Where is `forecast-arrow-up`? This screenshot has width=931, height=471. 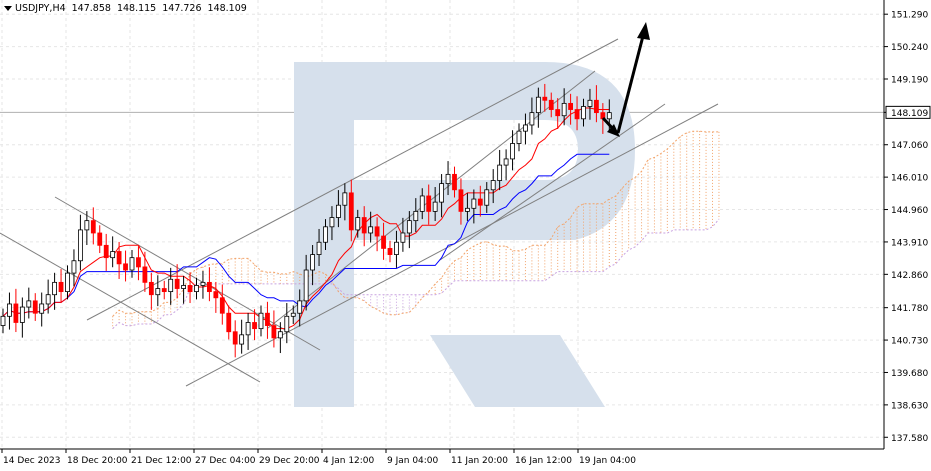
forecast-arrow-up is located at coordinates (630, 84).